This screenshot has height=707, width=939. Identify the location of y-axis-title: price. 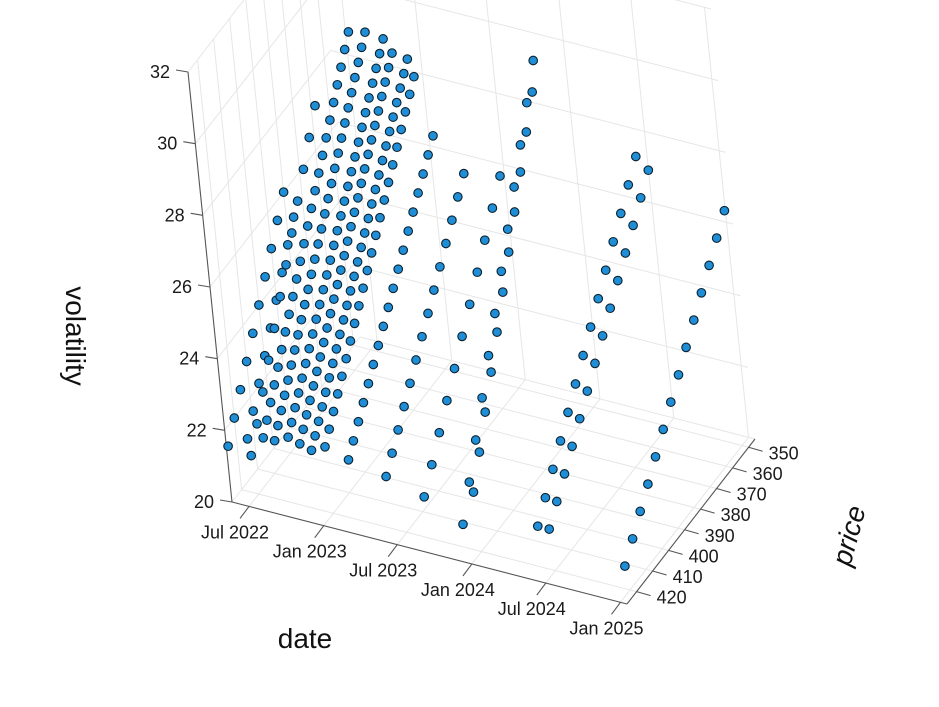
(849, 536).